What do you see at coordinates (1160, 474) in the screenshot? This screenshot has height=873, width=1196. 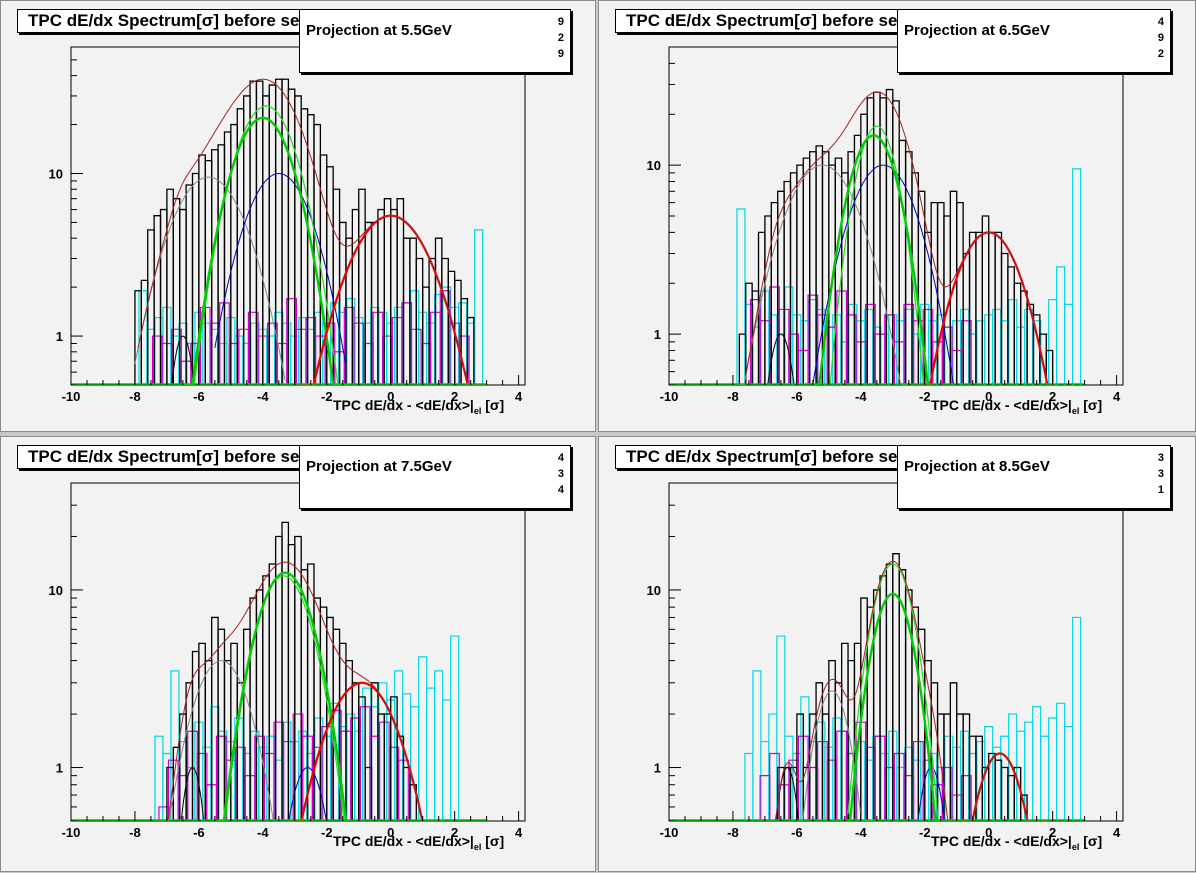 I see `stats-value: 3` at bounding box center [1160, 474].